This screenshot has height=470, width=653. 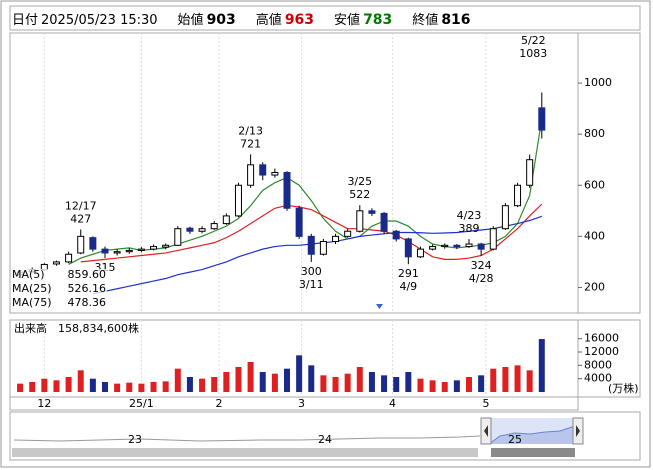 I want to click on header-label: 日付, so click(x=25, y=20).